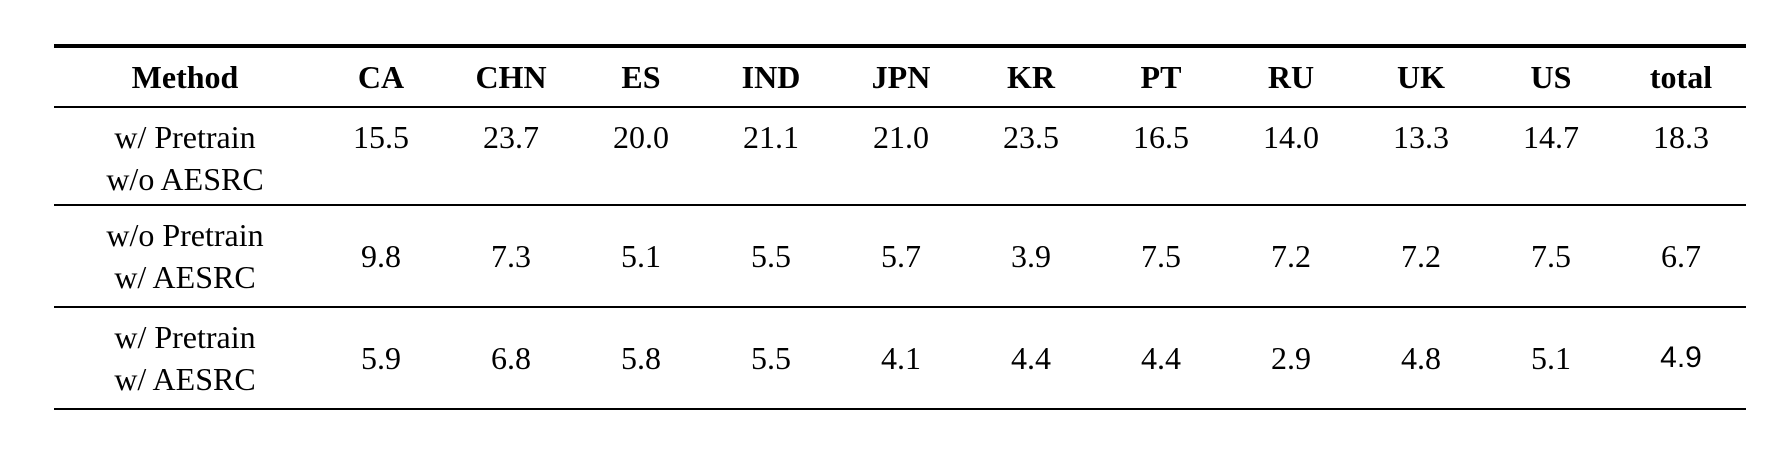 This screenshot has height=450, width=1791. Describe the element at coordinates (1551, 358) in the screenshot. I see `value-cell-us: 5.1` at that location.